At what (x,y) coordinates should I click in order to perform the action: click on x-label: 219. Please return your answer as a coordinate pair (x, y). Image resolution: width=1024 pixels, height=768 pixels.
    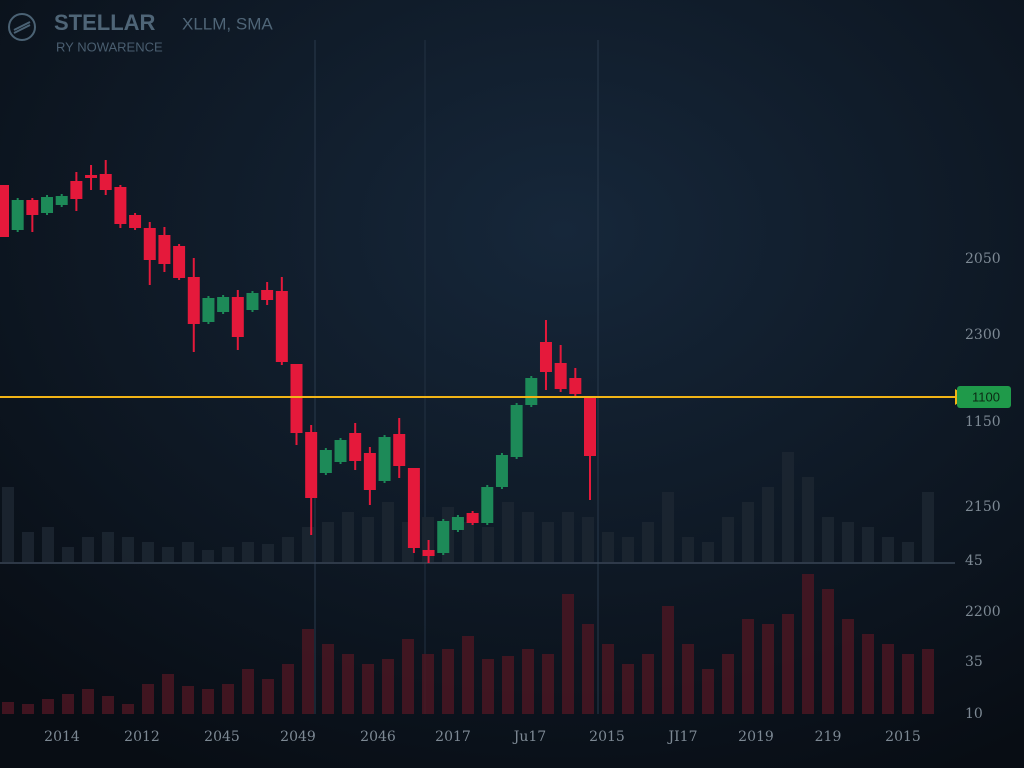
    Looking at the image, I should click on (828, 737).